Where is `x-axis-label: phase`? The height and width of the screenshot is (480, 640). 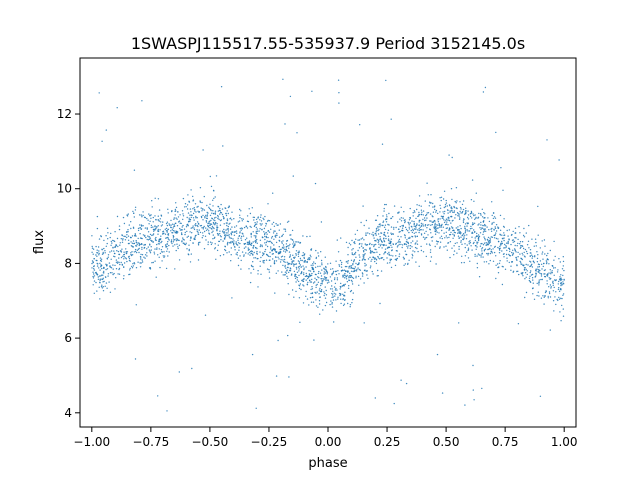 x-axis-label: phase is located at coordinates (327, 463).